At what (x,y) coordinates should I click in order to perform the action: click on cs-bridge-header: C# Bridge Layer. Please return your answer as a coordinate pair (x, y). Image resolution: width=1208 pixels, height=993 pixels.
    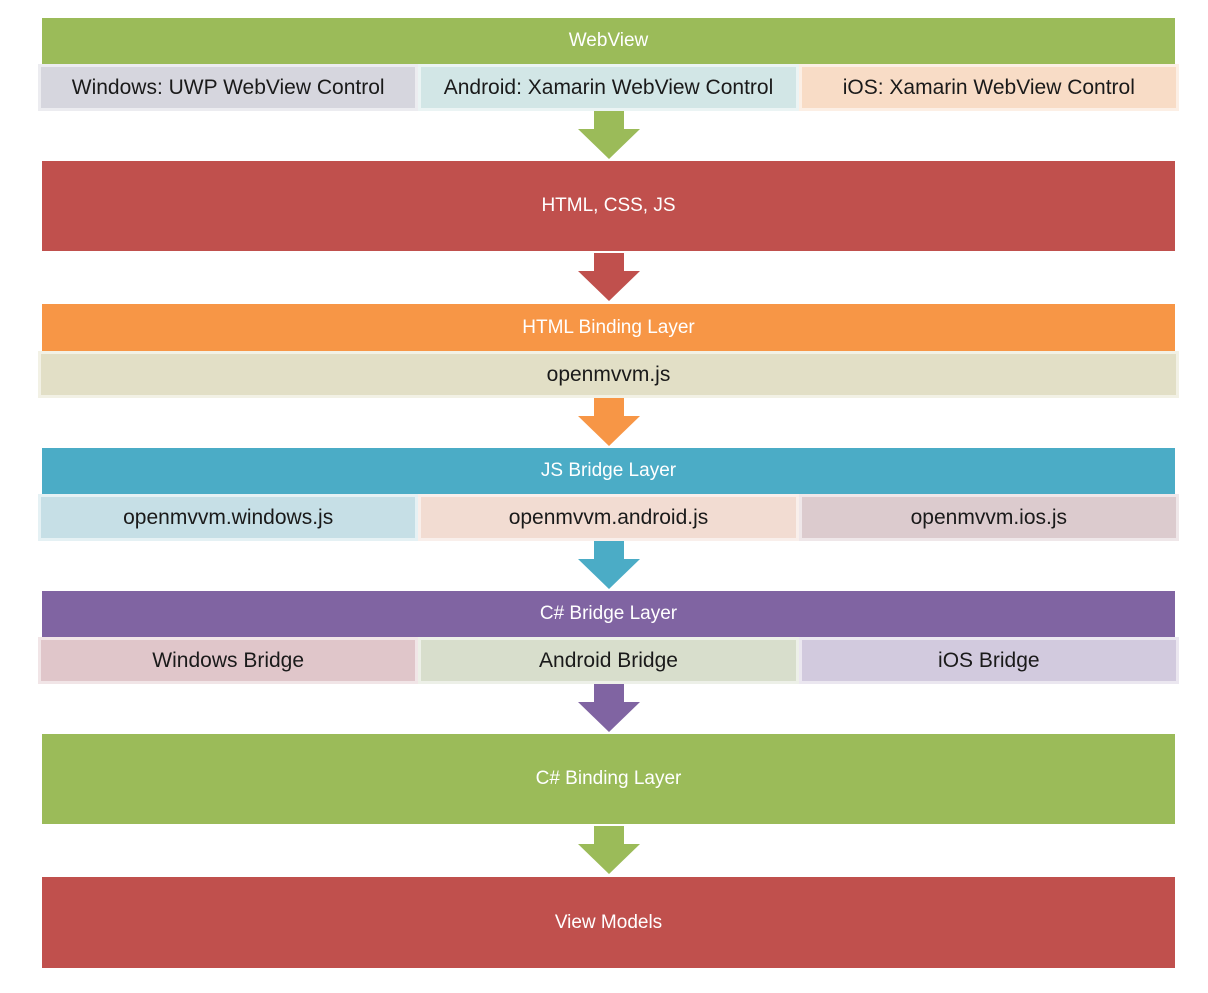
    Looking at the image, I should click on (608, 614).